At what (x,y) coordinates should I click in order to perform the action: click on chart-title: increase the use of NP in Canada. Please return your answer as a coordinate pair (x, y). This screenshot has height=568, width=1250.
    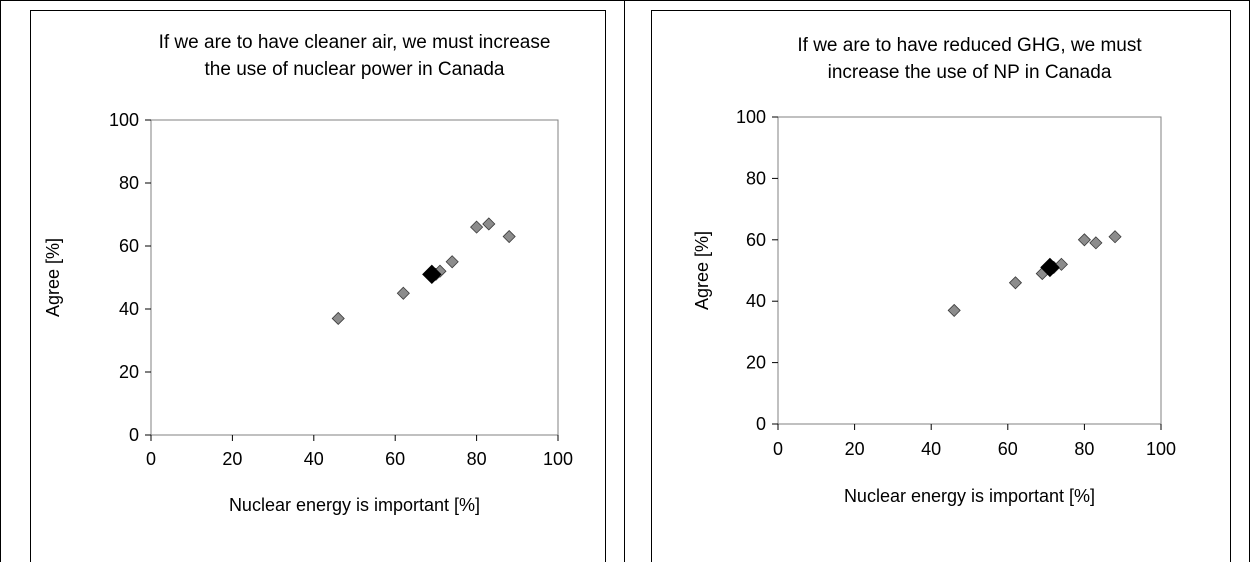
    Looking at the image, I should click on (970, 72).